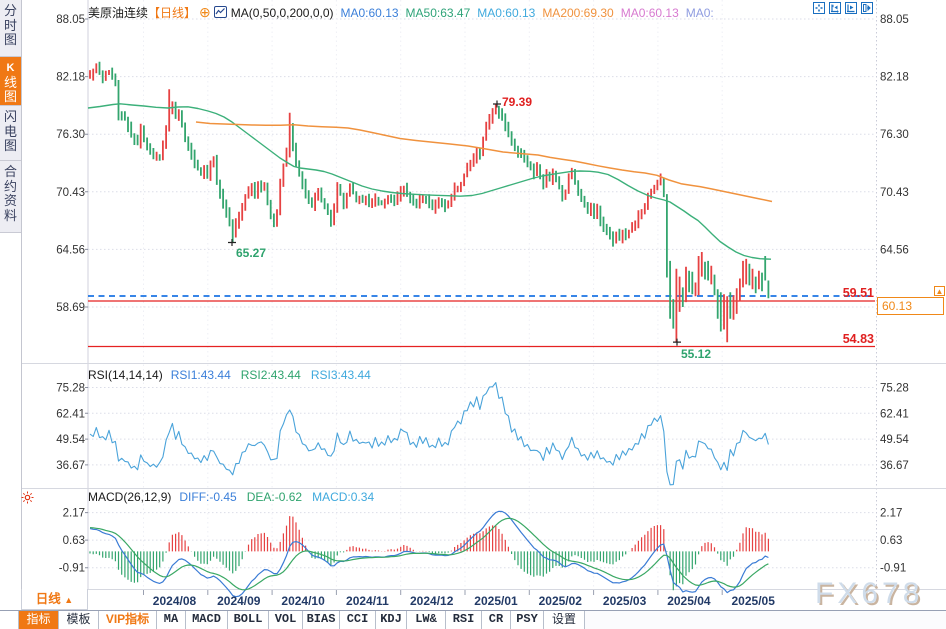 This screenshot has height=629, width=946. I want to click on svg-text: 54.83, so click(858, 339).